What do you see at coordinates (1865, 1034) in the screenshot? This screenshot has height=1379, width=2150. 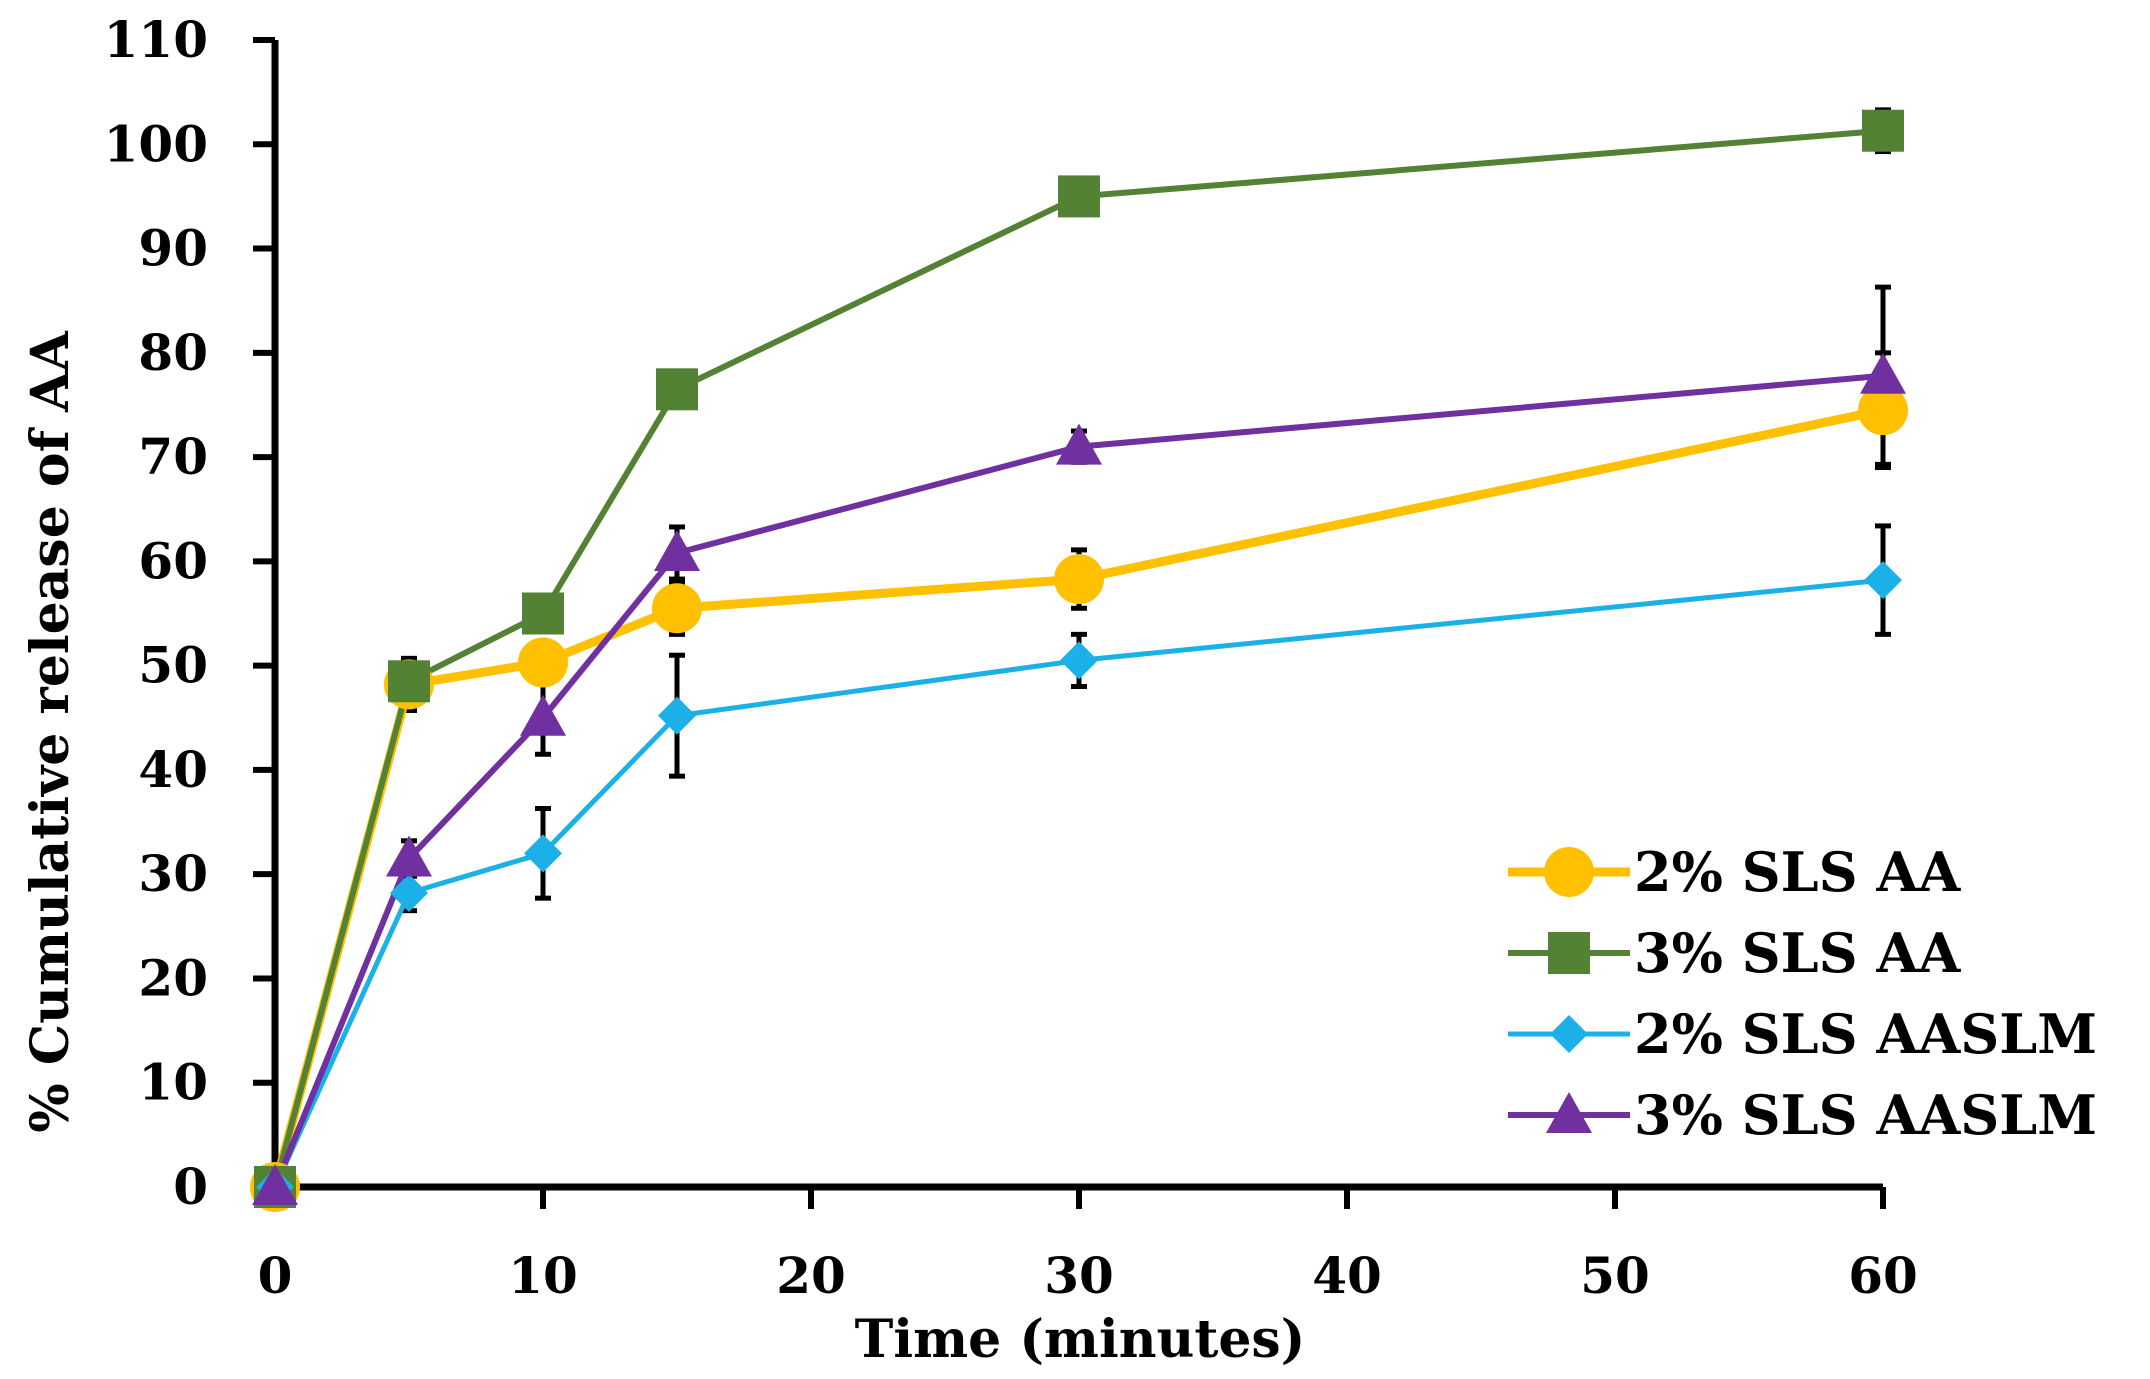 I see `legend-label-2pct-sls-aaslm: 2% SLS AASLM` at bounding box center [1865, 1034].